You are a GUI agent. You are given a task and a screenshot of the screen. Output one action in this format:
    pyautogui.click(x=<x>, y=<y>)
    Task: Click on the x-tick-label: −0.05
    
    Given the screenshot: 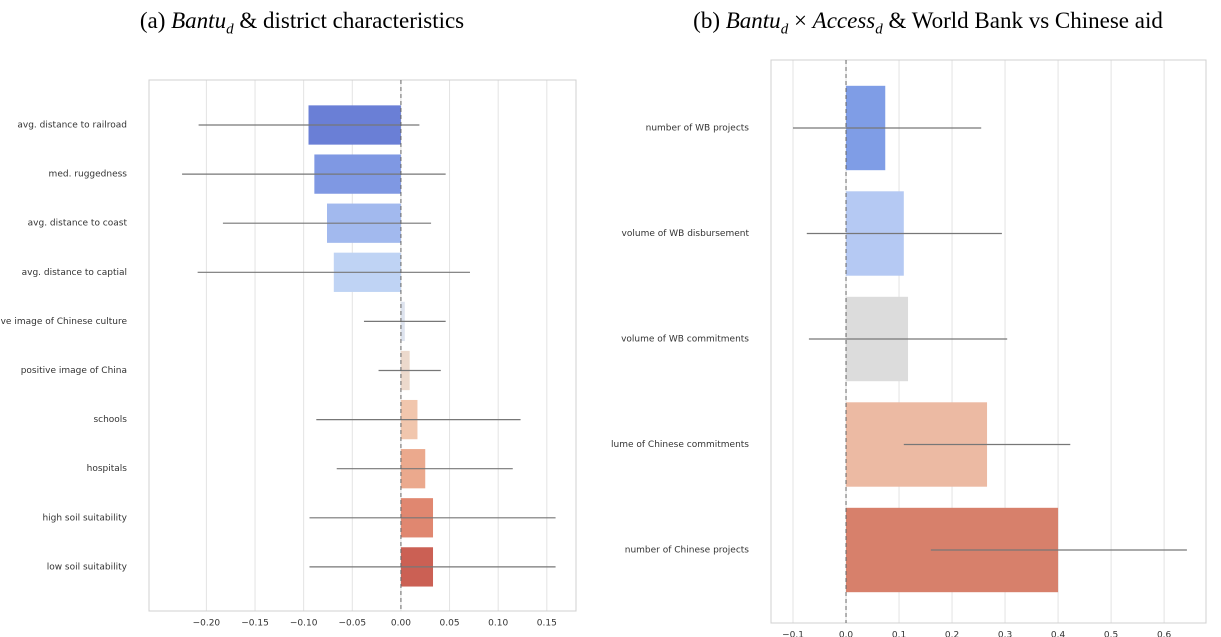 What is the action you would take?
    pyautogui.click(x=352, y=624)
    